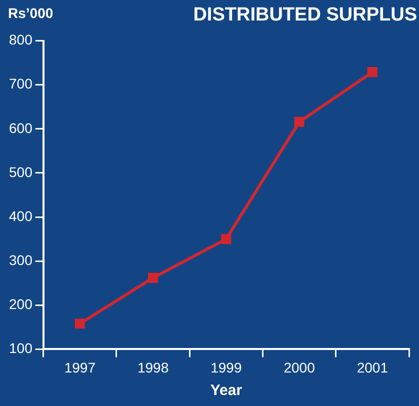  What do you see at coordinates (80, 367) in the screenshot?
I see `x-tick-label: 1997` at bounding box center [80, 367].